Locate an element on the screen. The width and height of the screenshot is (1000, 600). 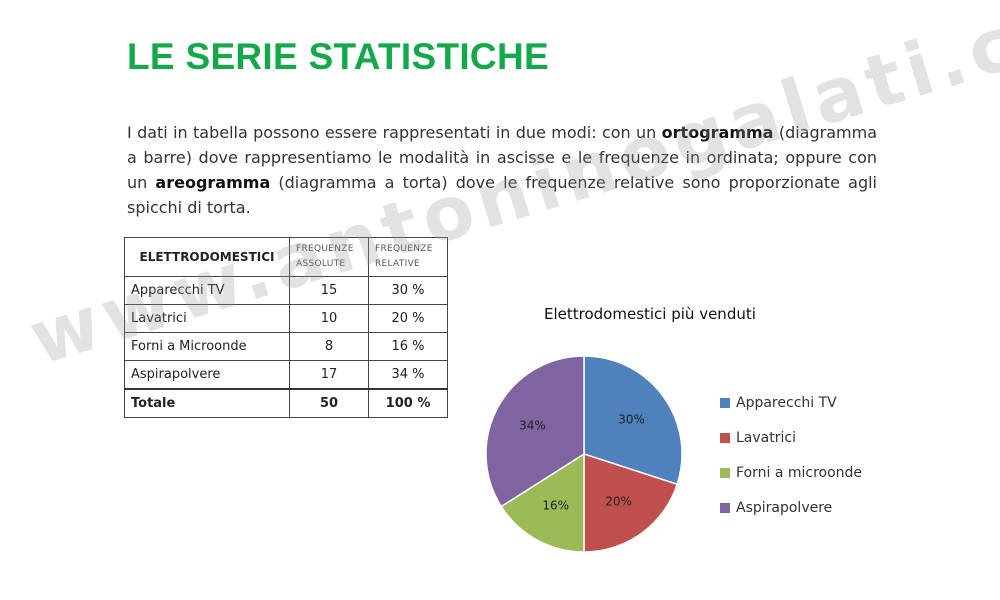
legend-item: Apparecchi TV is located at coordinates (791, 402).